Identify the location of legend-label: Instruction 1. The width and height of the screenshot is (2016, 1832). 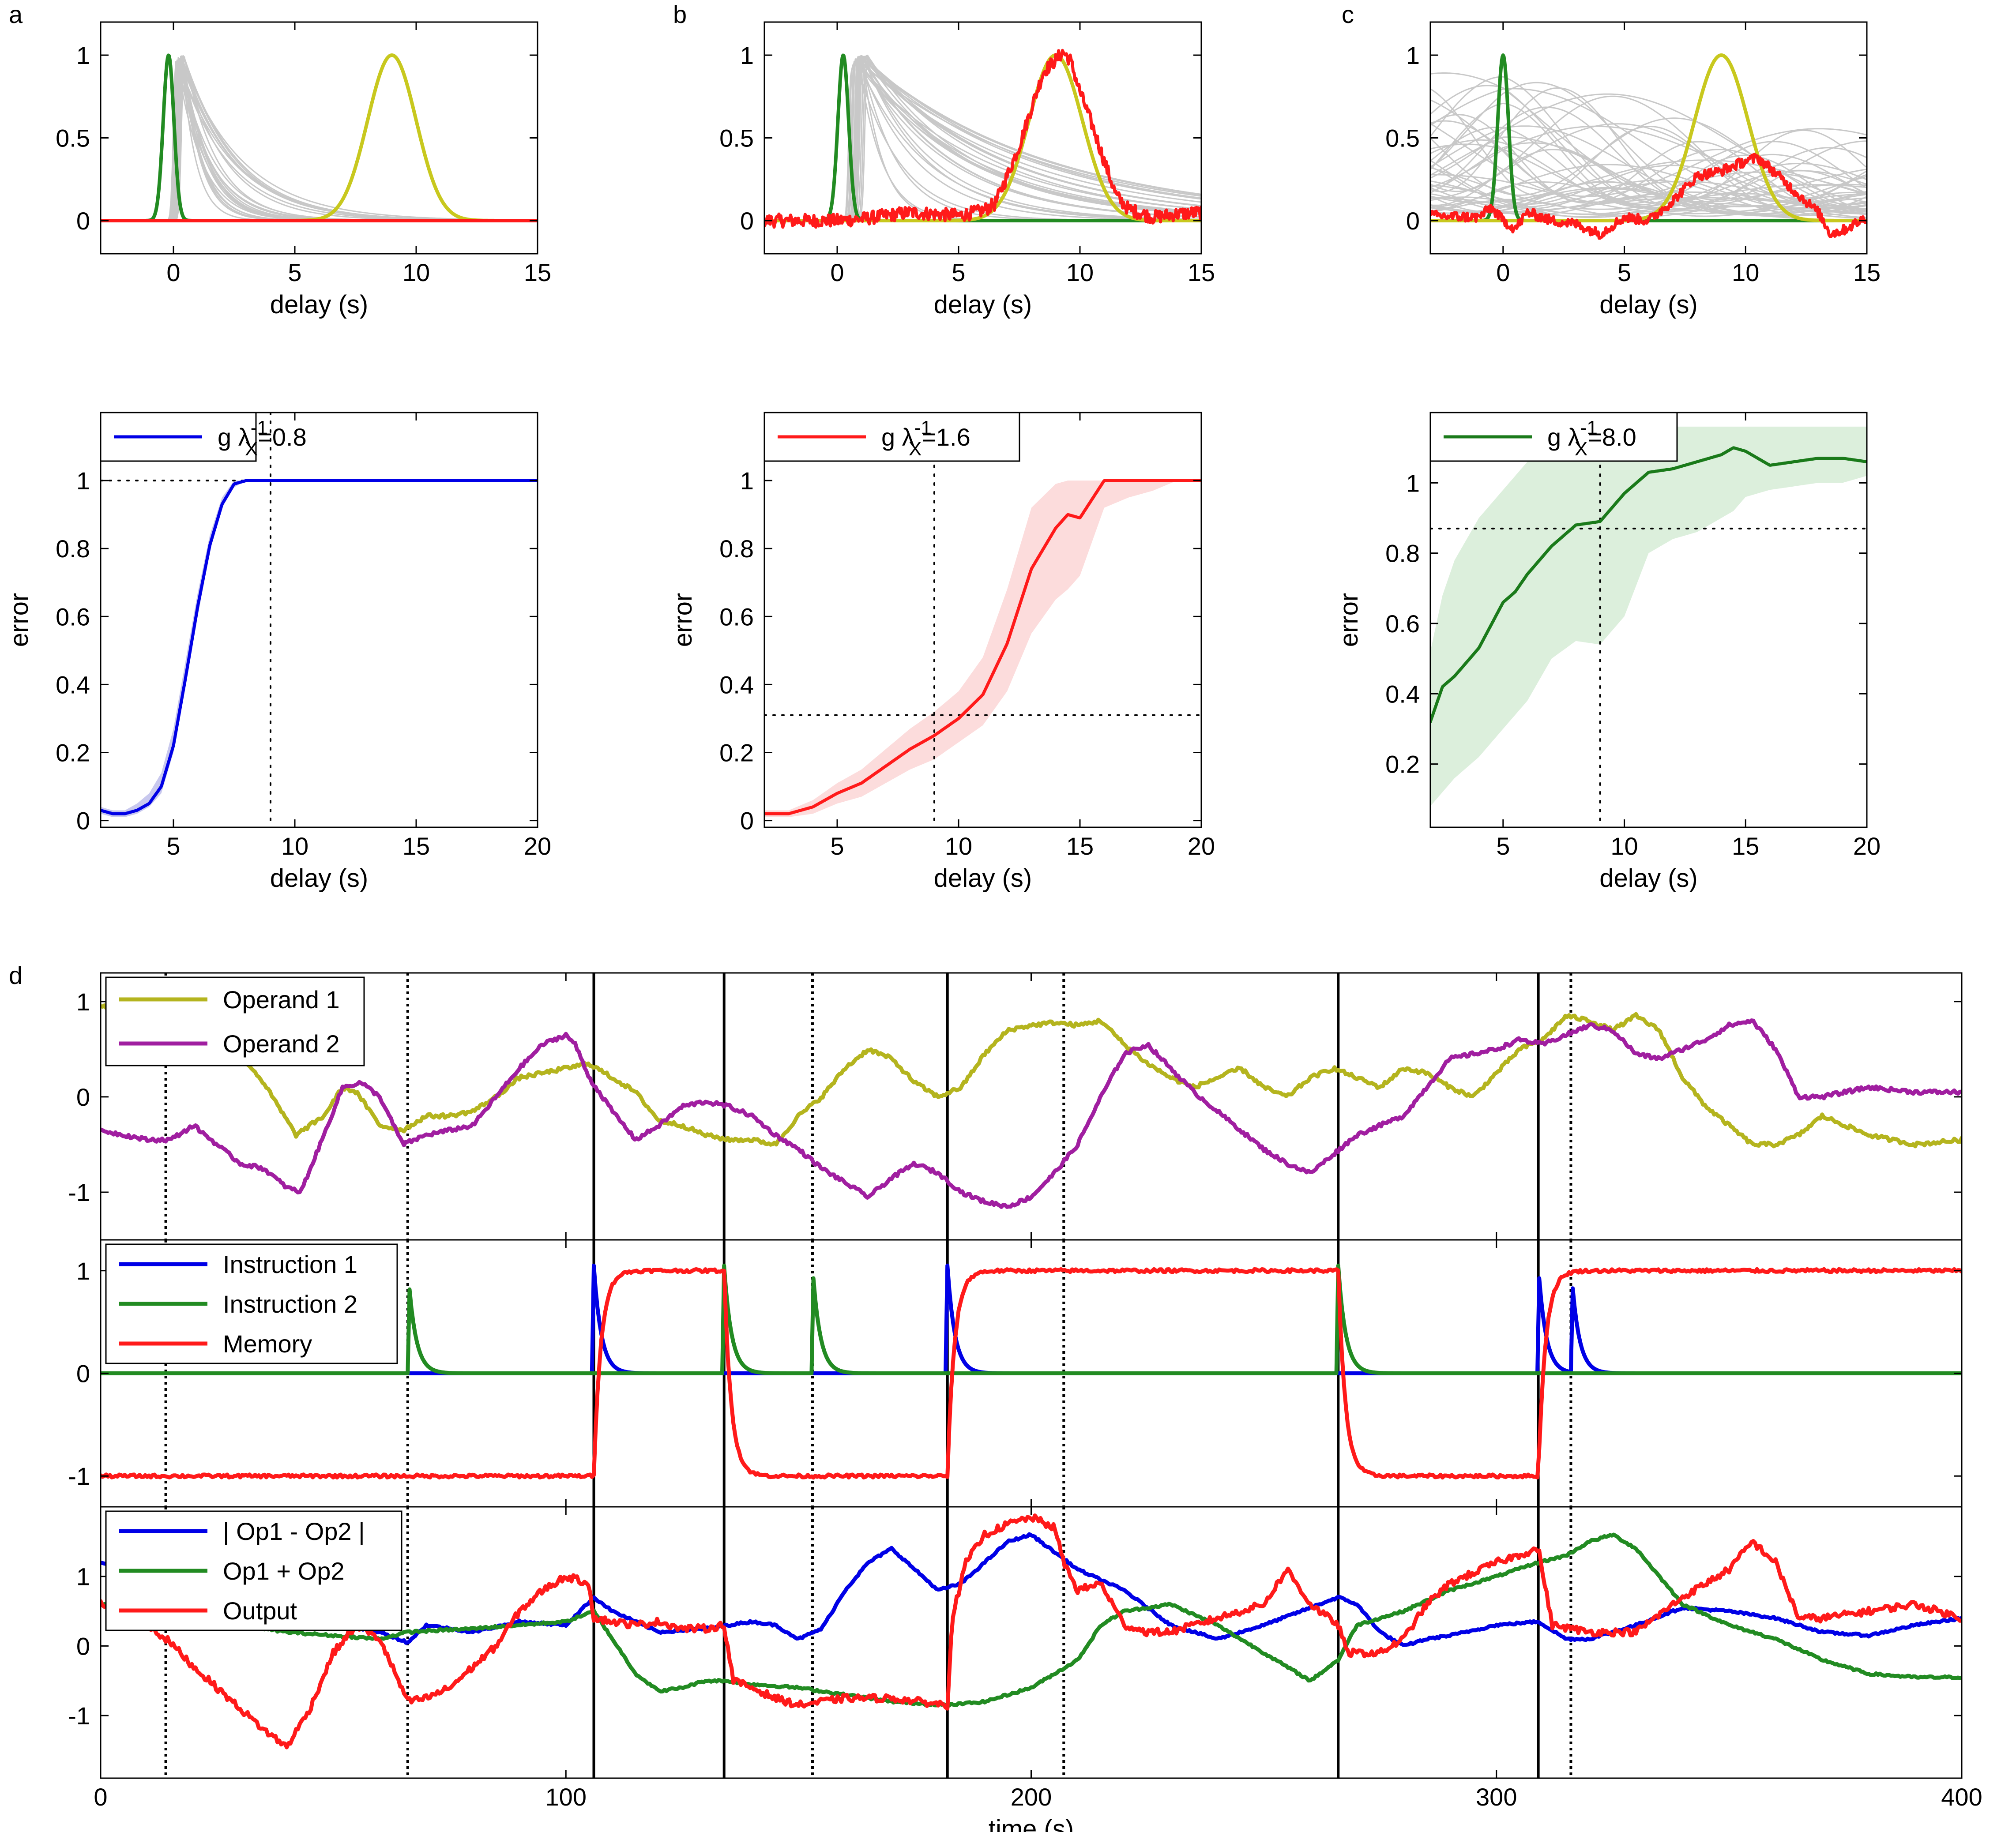
(290, 1264).